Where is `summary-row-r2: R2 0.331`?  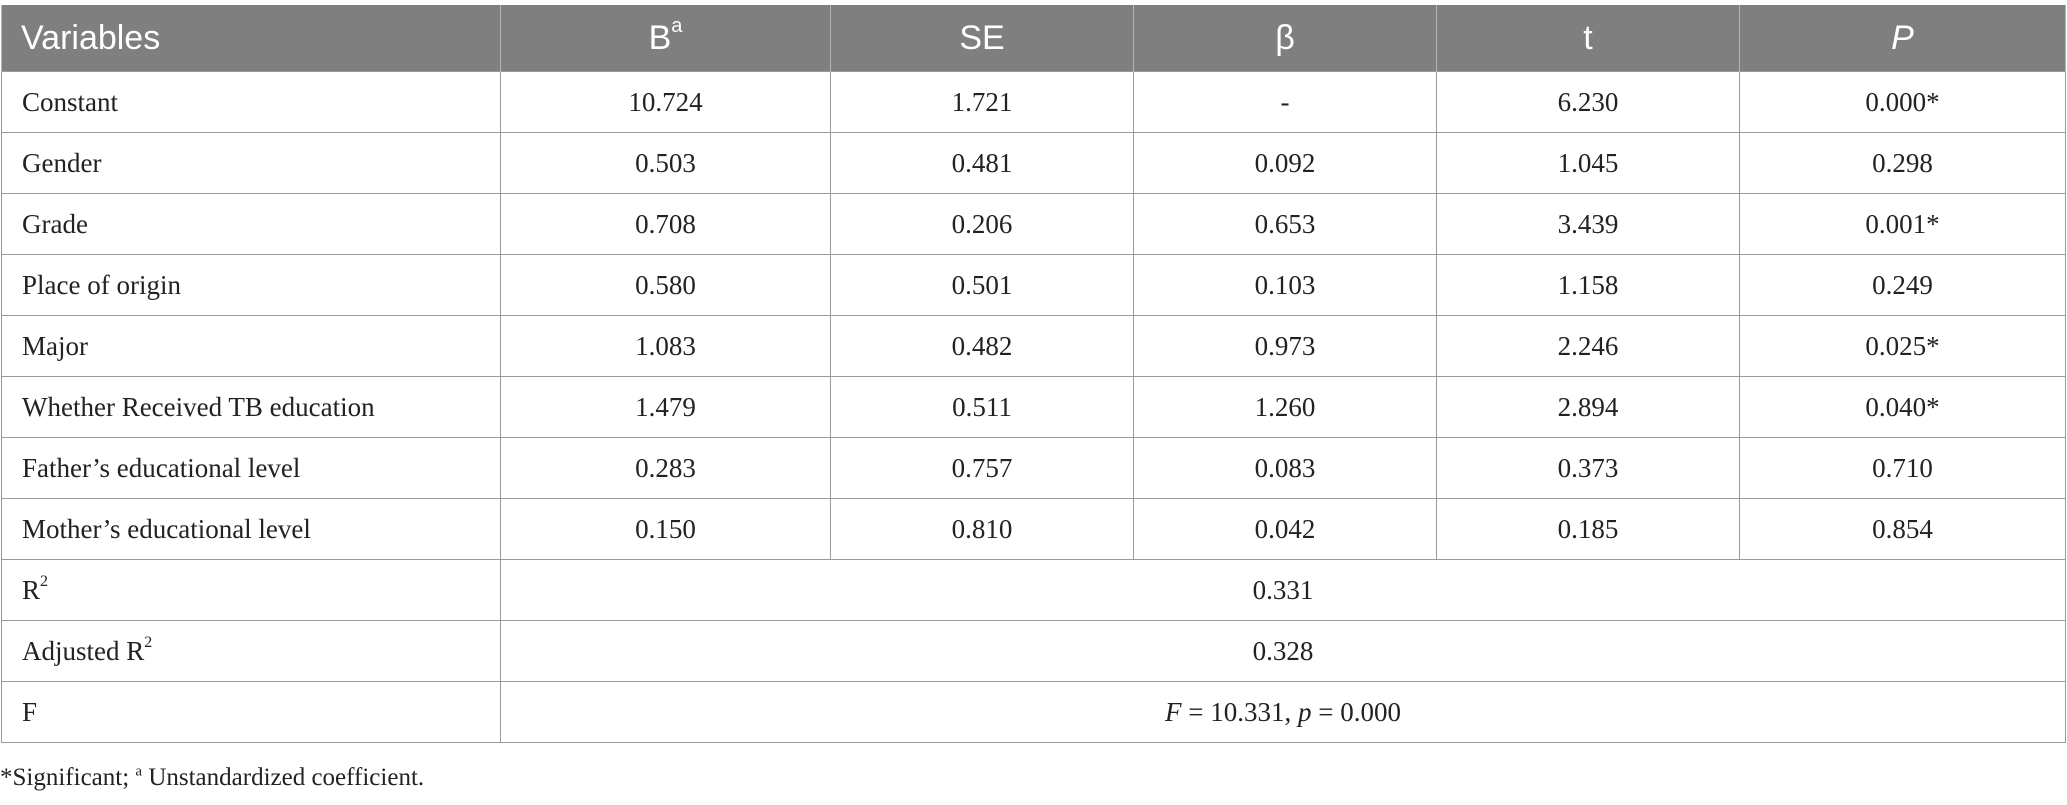 summary-row-r2: R2 0.331 is located at coordinates (1033, 590).